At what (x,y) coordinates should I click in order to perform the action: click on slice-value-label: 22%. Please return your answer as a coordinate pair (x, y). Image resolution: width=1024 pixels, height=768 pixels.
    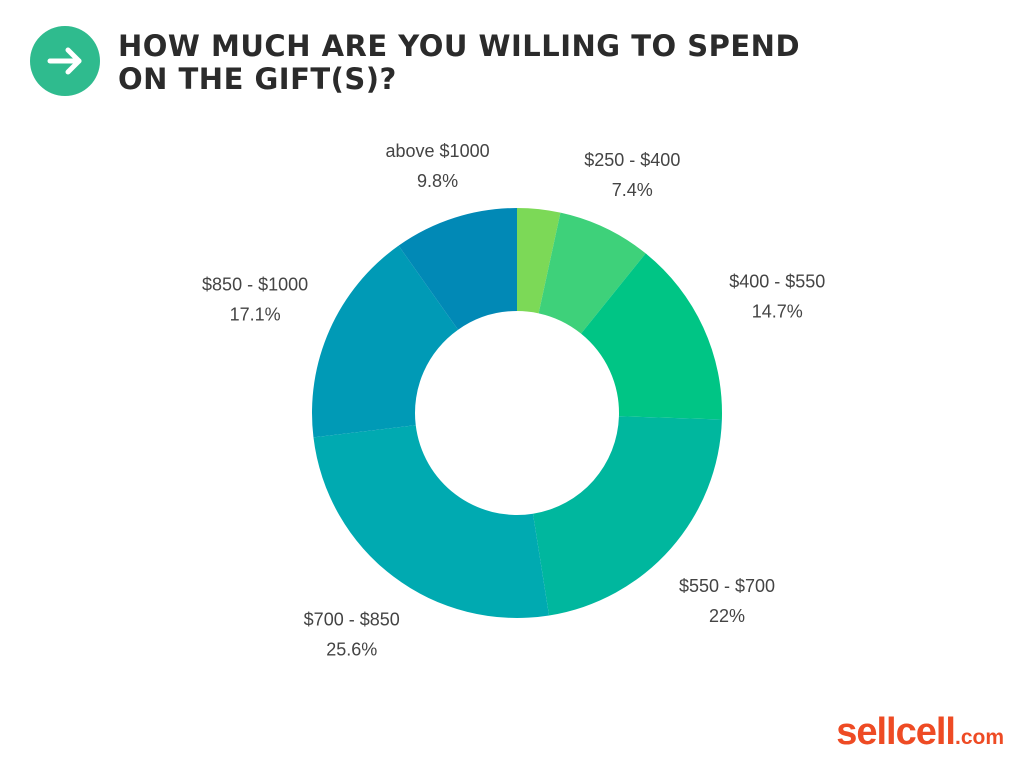
    Looking at the image, I should click on (727, 616).